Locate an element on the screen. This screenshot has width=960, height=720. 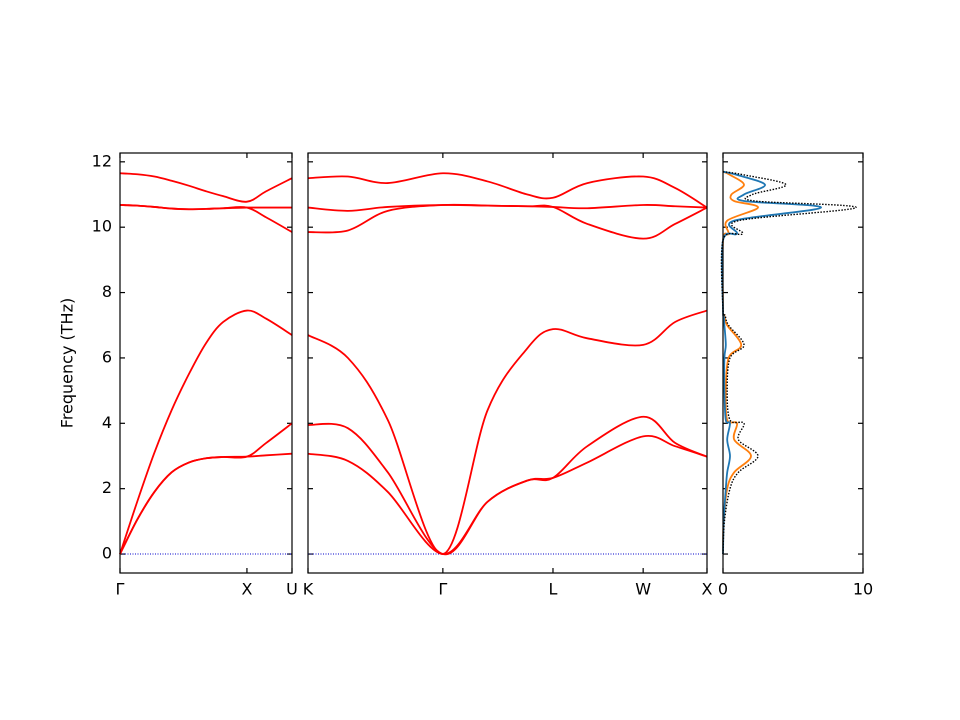
x-tick-label: W is located at coordinates (643, 589).